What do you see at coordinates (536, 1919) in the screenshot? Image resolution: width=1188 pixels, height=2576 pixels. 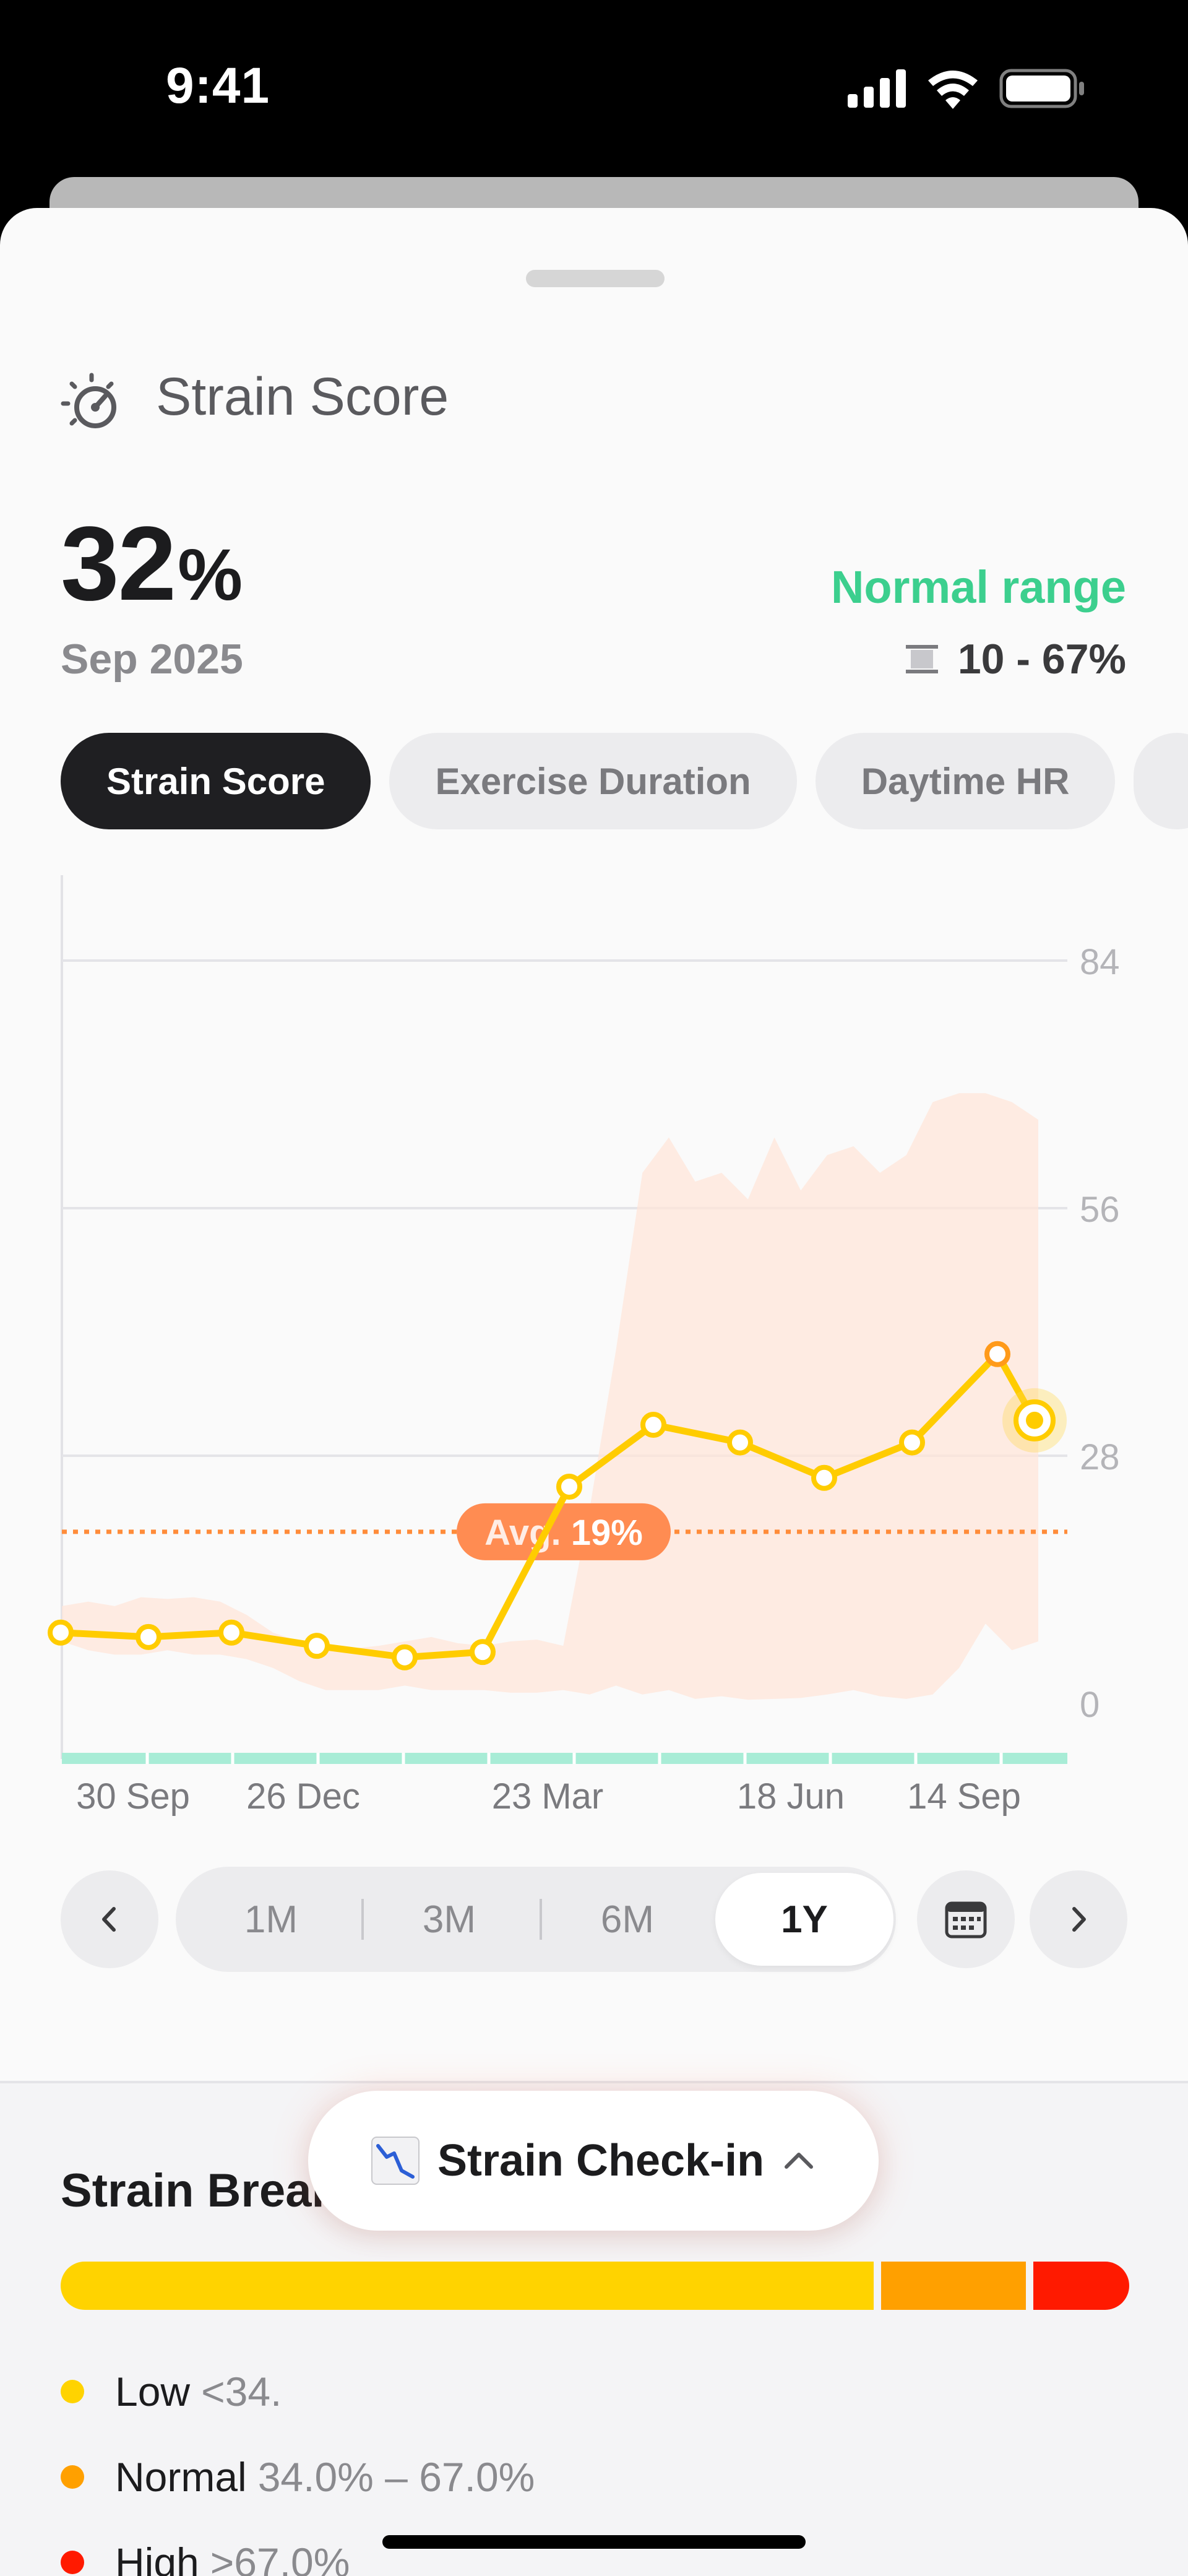 I see `time-range-selector: 1M 3M 6M 1Y` at bounding box center [536, 1919].